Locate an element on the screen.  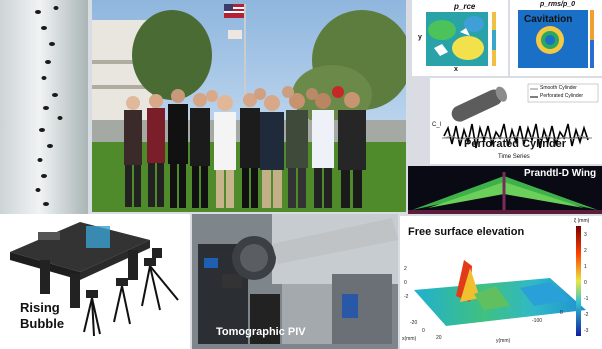
colorbar-tick: -1 is located at coordinates (586, 299).